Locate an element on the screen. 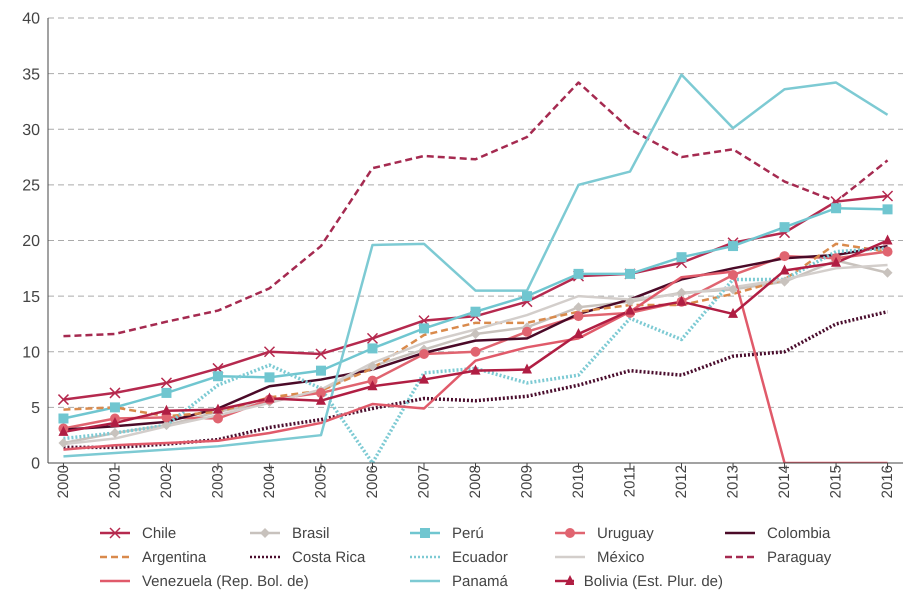 The image size is (920, 599). legend-label: Panamá is located at coordinates (480, 581).